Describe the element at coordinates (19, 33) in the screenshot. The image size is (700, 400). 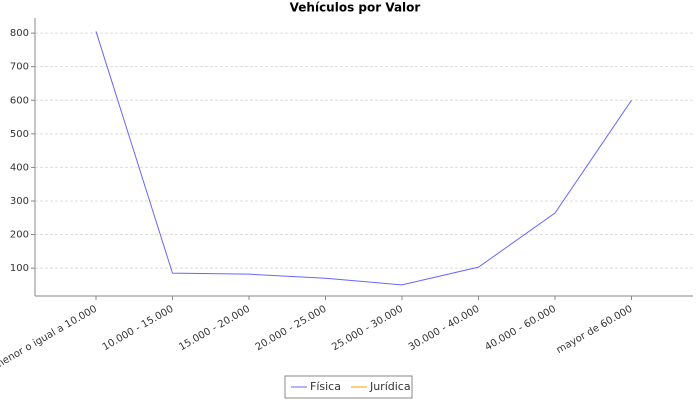
I see `y-tick-label: 800` at that location.